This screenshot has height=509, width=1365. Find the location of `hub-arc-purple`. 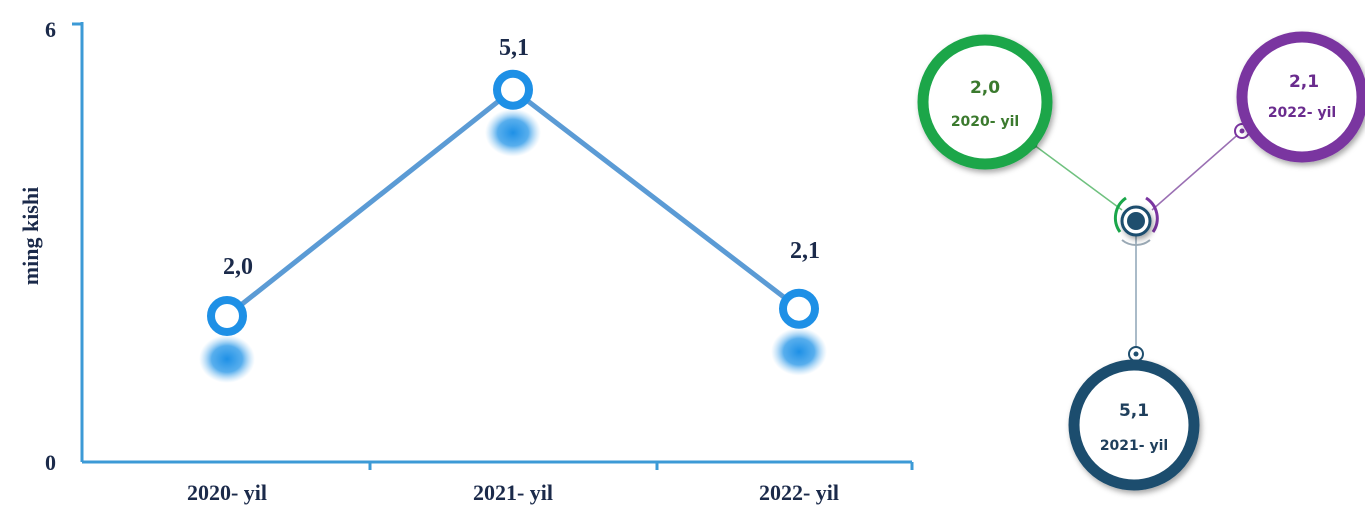

hub-arc-purple is located at coordinates (1152, 214).